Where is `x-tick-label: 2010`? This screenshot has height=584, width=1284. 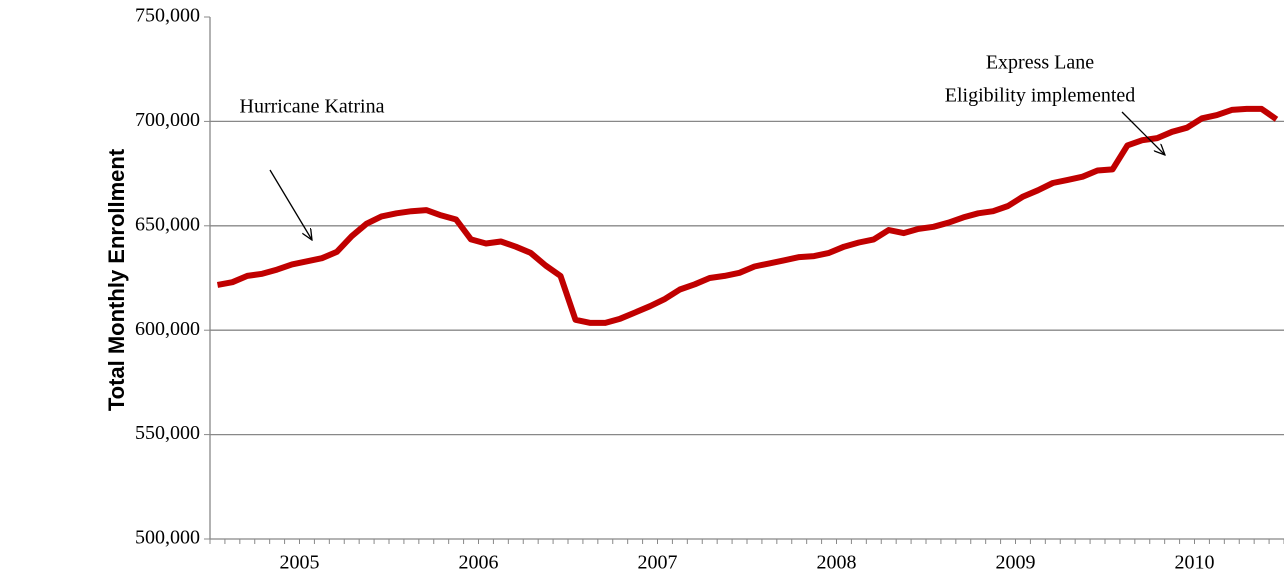
x-tick-label: 2010 is located at coordinates (1195, 563).